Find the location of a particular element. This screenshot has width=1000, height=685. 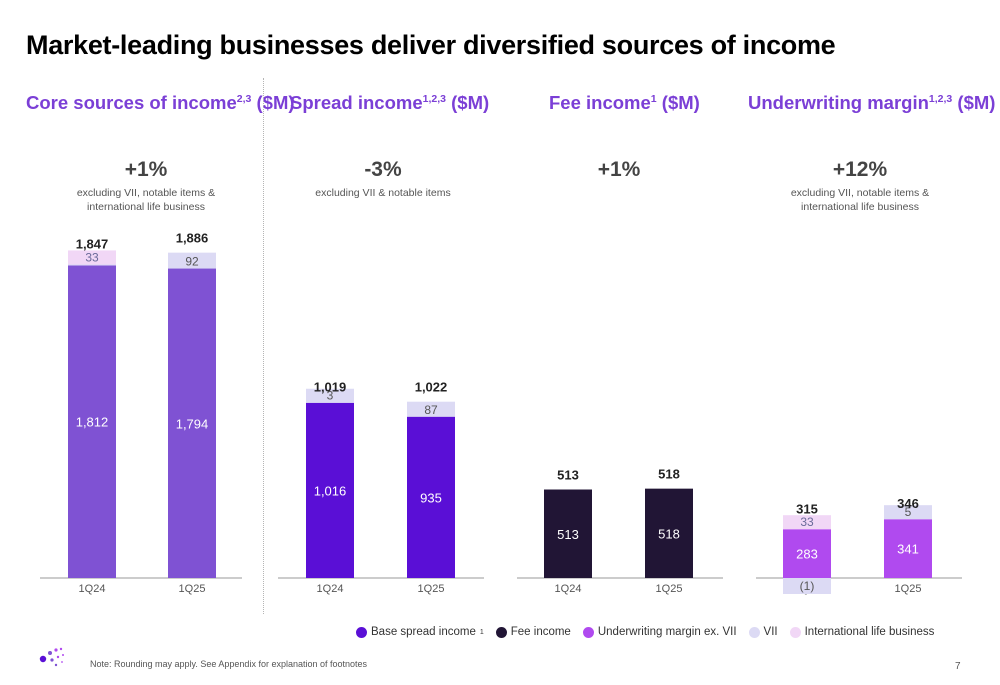

growth-note-spread: excluding VII & notable items is located at coordinates (383, 193).